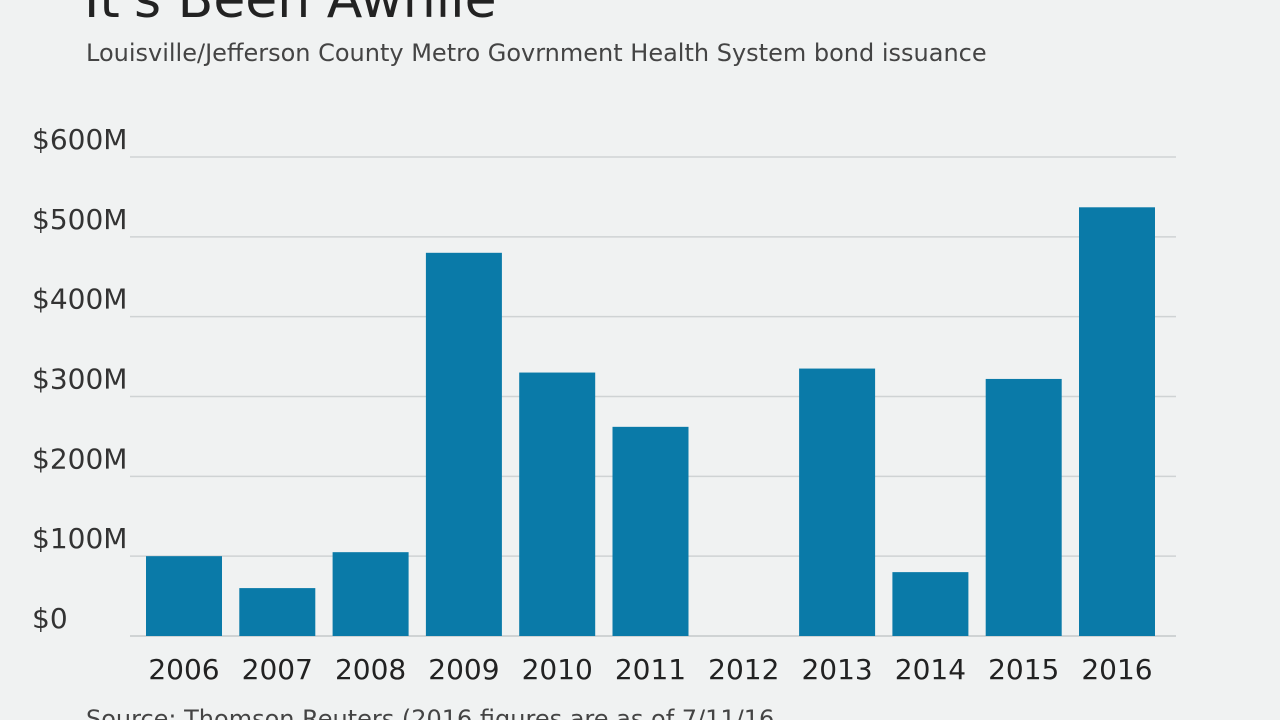 The width and height of the screenshot is (1280, 720). Describe the element at coordinates (463, 669) in the screenshot. I see `x-tick-label: 2009` at that location.